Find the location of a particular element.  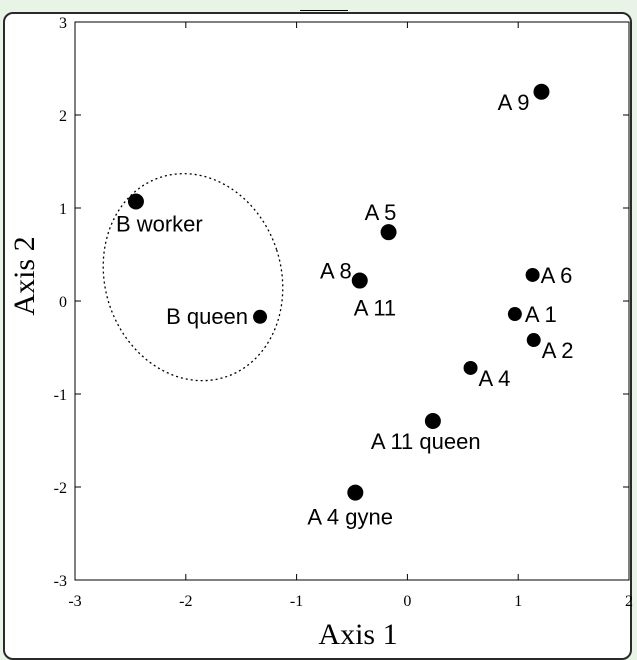

x-tick-label: 2 is located at coordinates (629, 601).